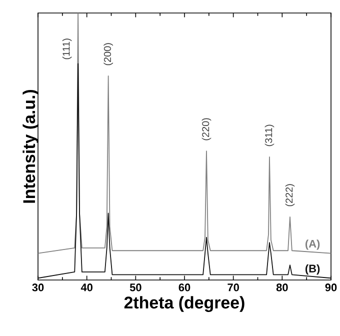 This screenshot has height=336, width=340. Describe the element at coordinates (233, 288) in the screenshot. I see `x-tick-label: 70` at that location.